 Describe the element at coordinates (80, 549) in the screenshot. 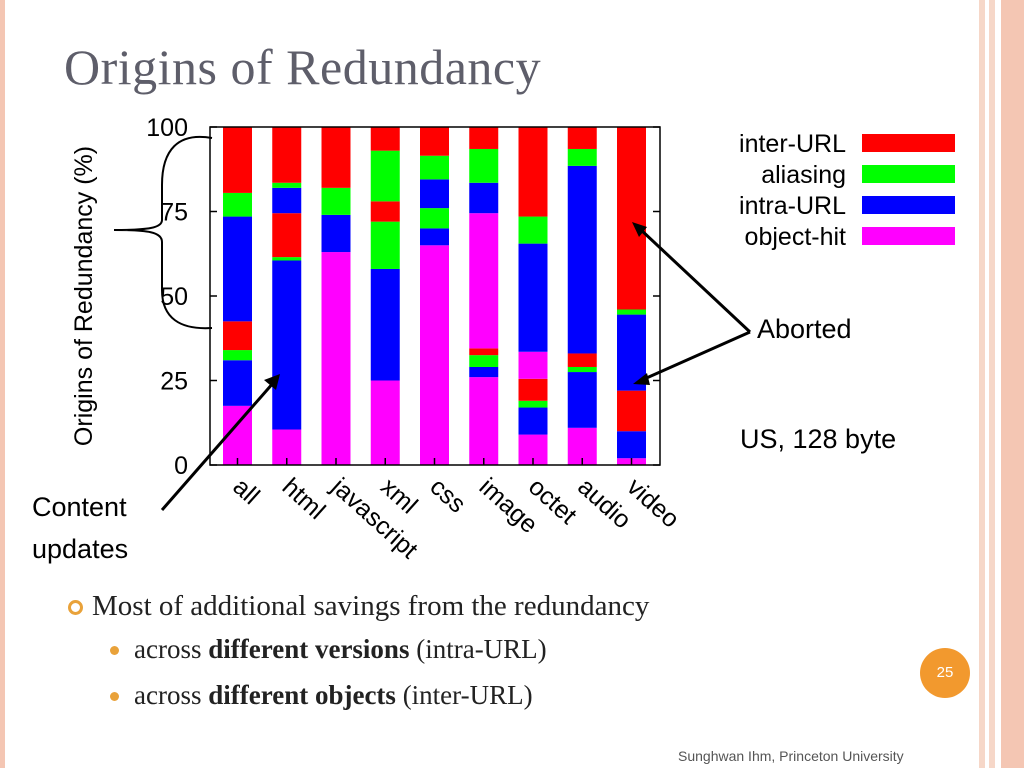

I see `content-updates-line2: updates` at that location.